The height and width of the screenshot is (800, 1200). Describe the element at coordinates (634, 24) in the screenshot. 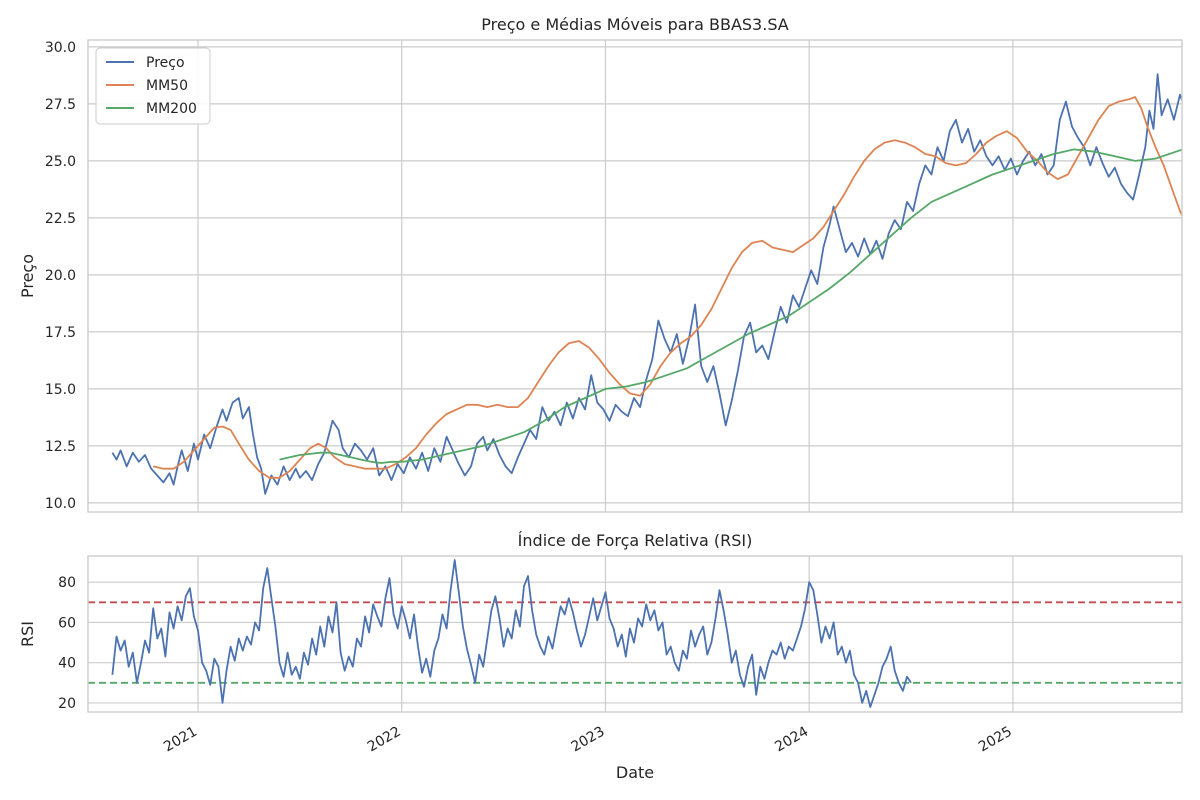

I see `chart-title: Preço e Médias Móveis para BBAS3.SA` at that location.